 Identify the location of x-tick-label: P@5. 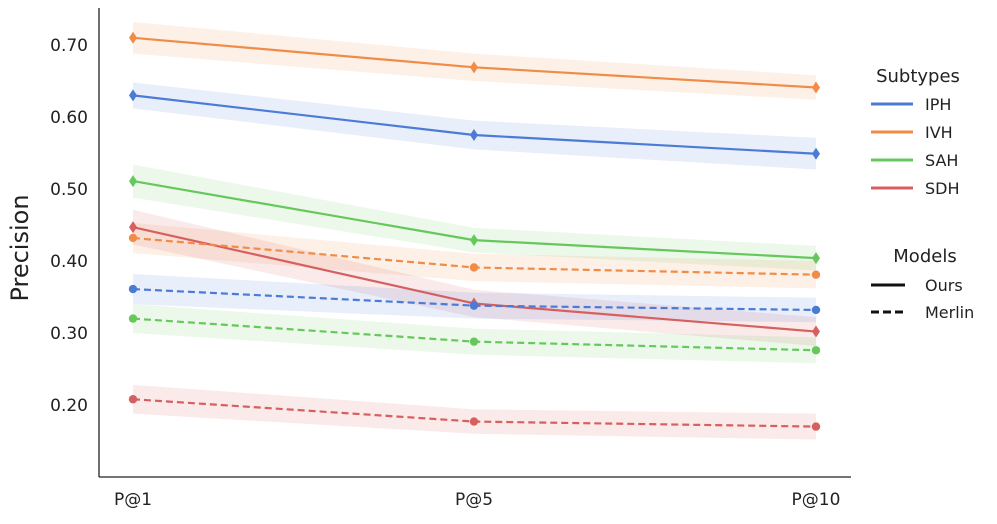
(474, 500).